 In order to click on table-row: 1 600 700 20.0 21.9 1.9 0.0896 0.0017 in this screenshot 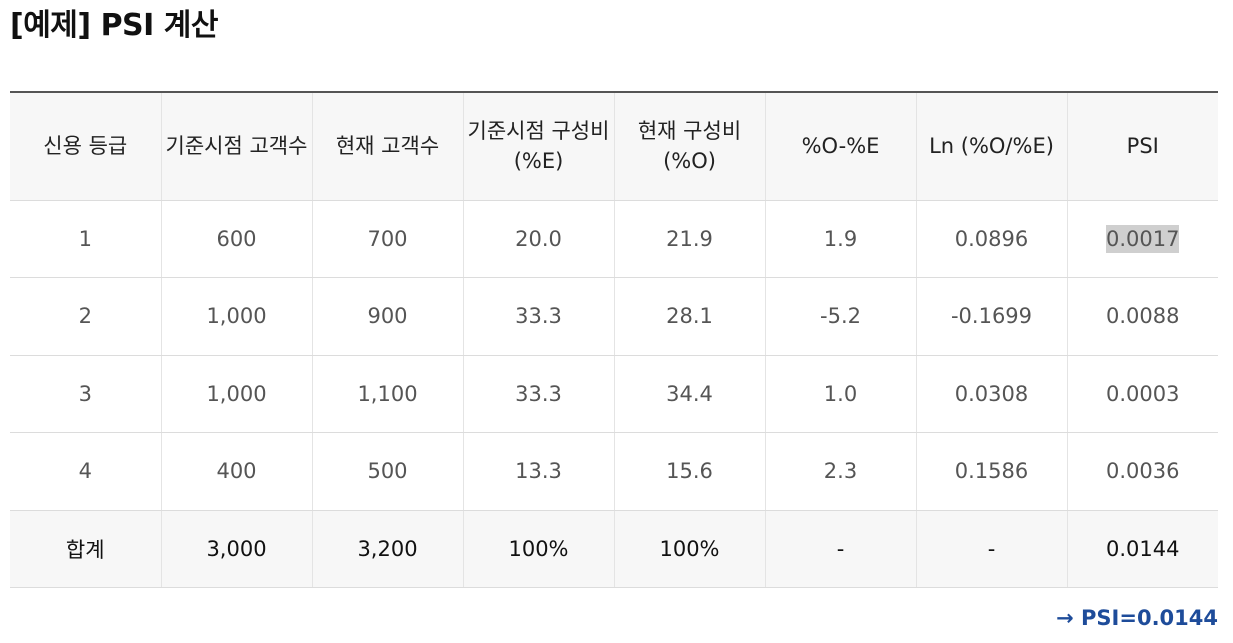, I will do `click(614, 239)`.